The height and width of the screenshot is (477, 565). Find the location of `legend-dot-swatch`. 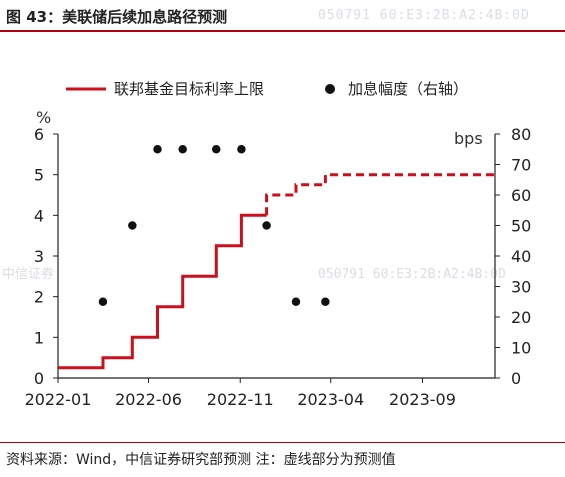

legend-dot-swatch is located at coordinates (330, 89).